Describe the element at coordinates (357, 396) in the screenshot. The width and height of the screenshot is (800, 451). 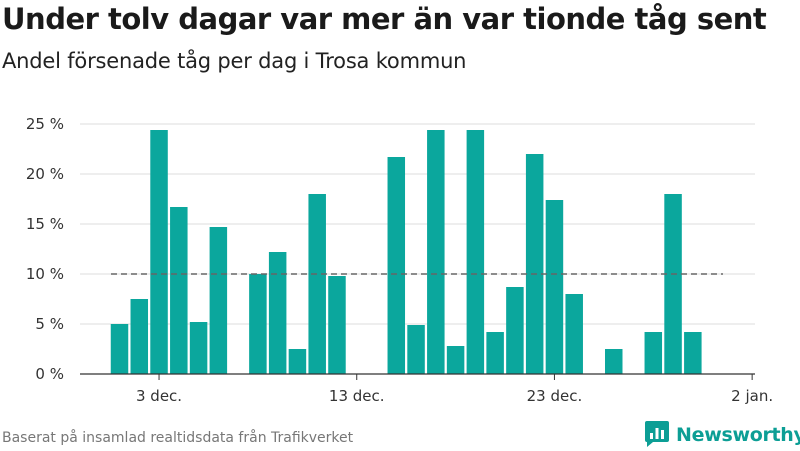
I see `x-tick-label: 13 dec.` at that location.